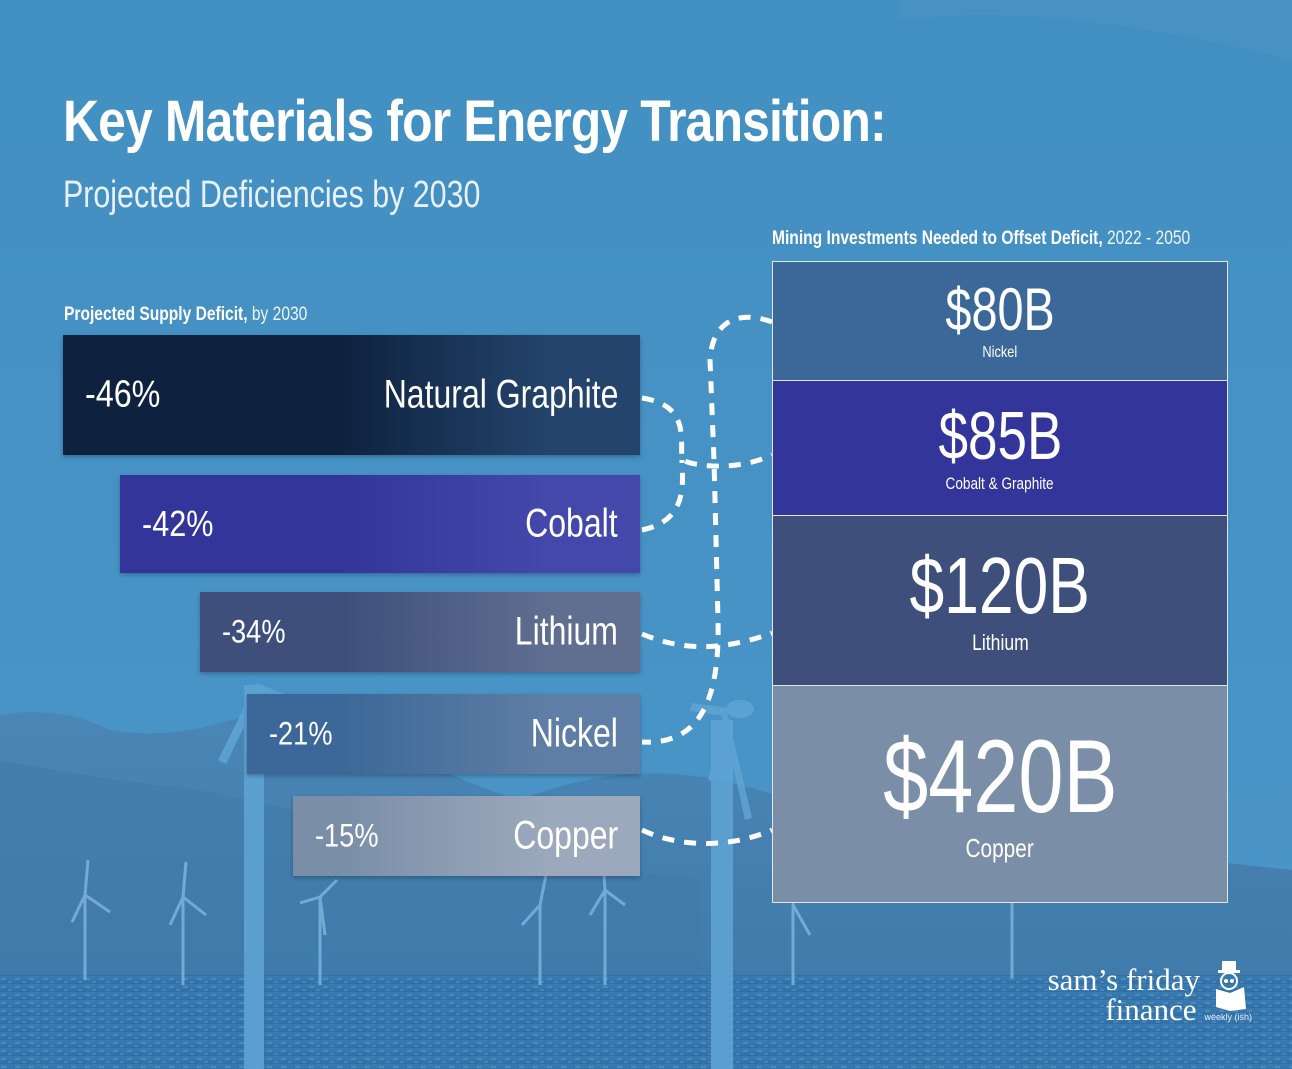 The image size is (1292, 1069). I want to click on material-name: Copper, so click(565, 835).